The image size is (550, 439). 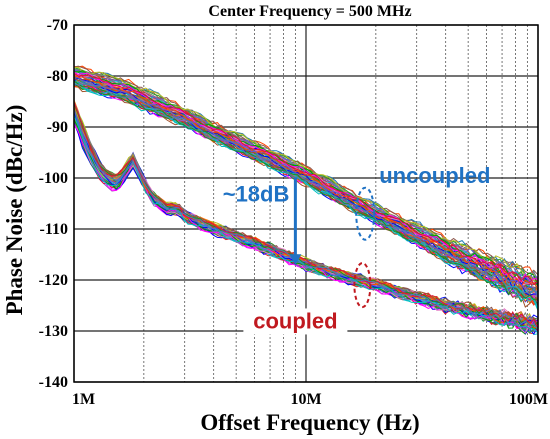 I want to click on y-tick-label: -110, so click(x=54, y=229).